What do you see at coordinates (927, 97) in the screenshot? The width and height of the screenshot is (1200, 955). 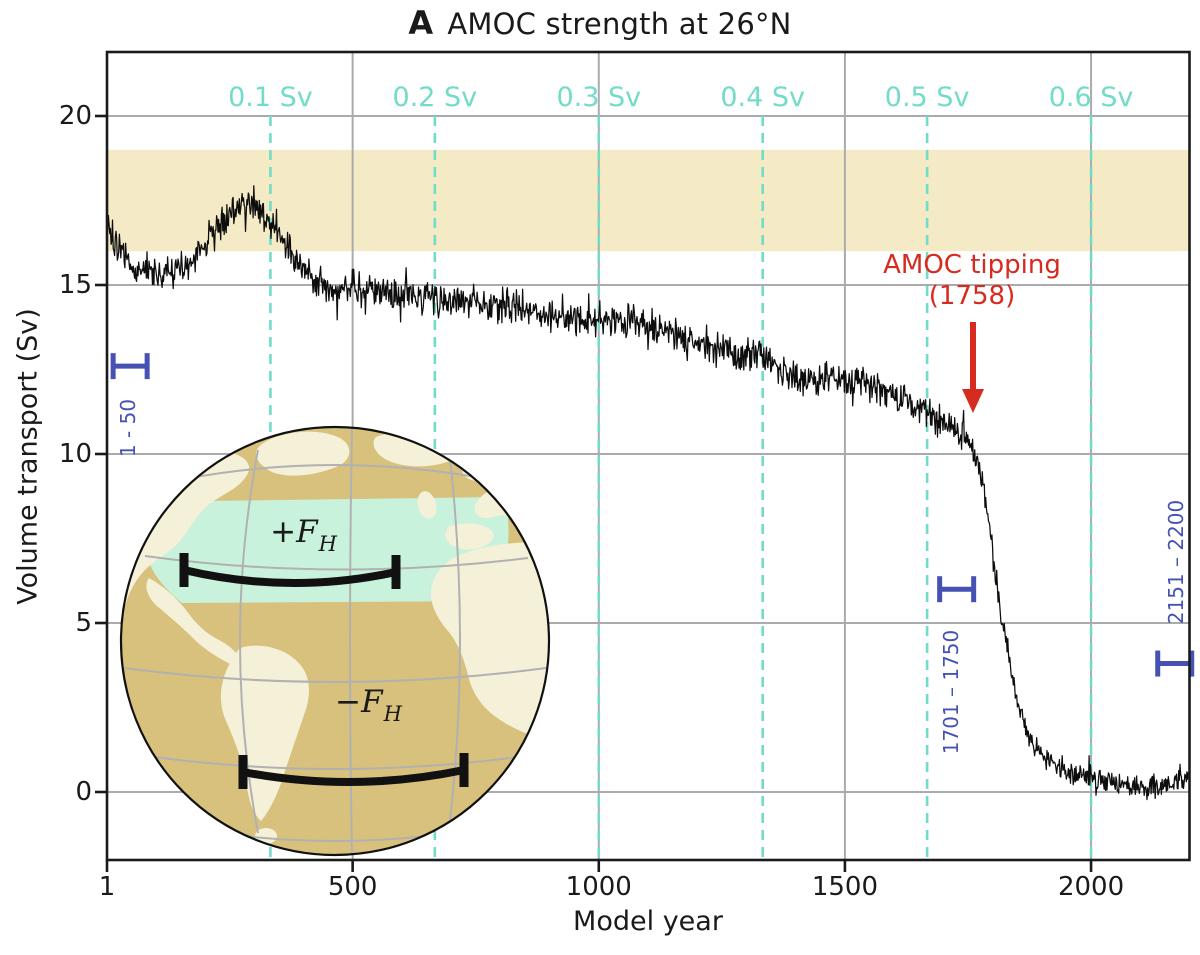 I see `forcing-label-5: 0.5 Sv` at bounding box center [927, 97].